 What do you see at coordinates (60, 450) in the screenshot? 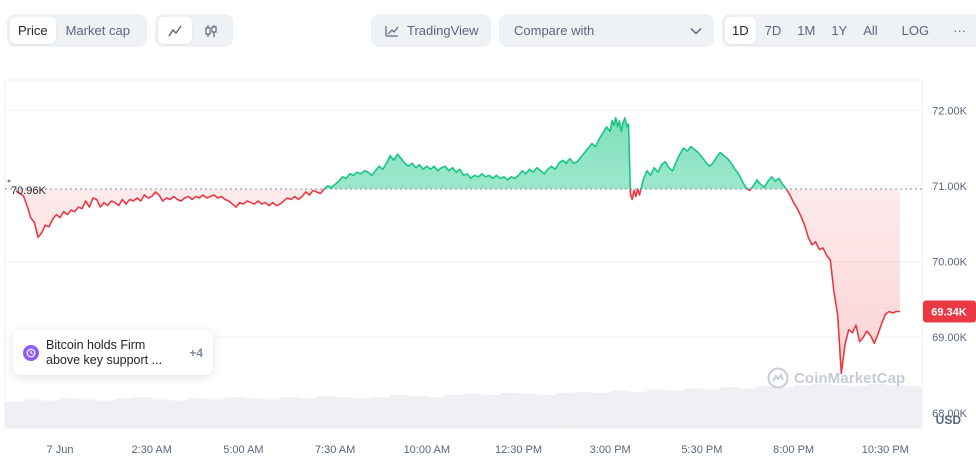
I see `x-tick-label: 7 Jun` at bounding box center [60, 450].